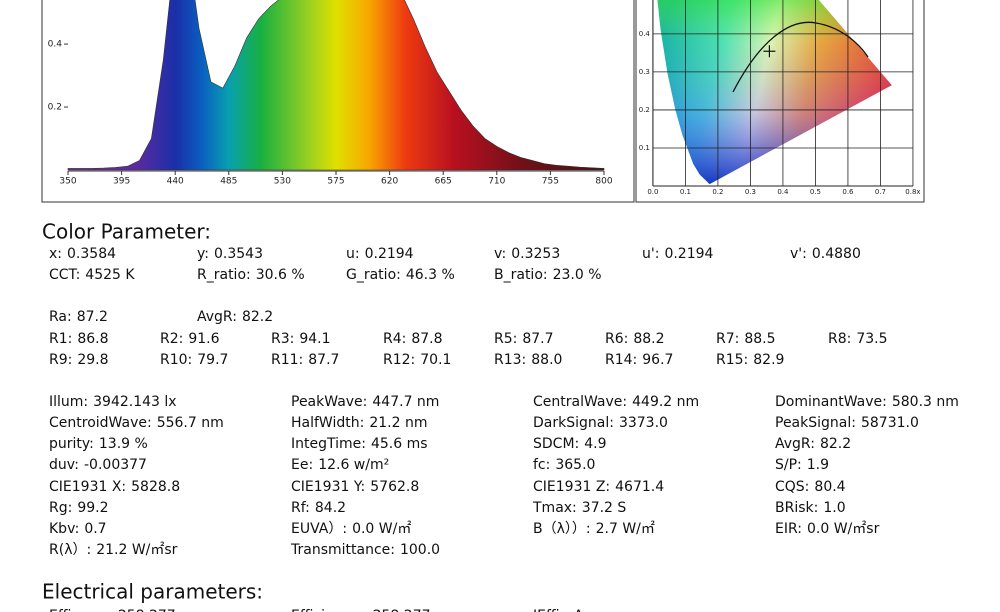  I want to click on x-tick-label: 575, so click(335, 182).